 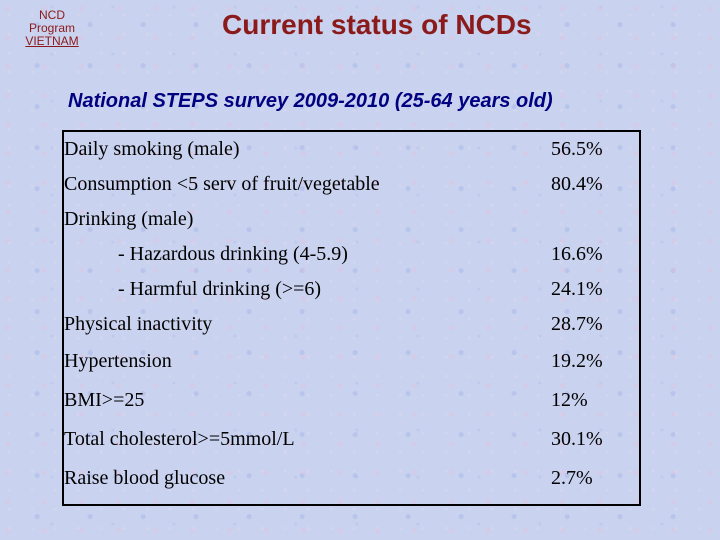 What do you see at coordinates (118, 361) in the screenshot?
I see `row-label: Hypertension` at bounding box center [118, 361].